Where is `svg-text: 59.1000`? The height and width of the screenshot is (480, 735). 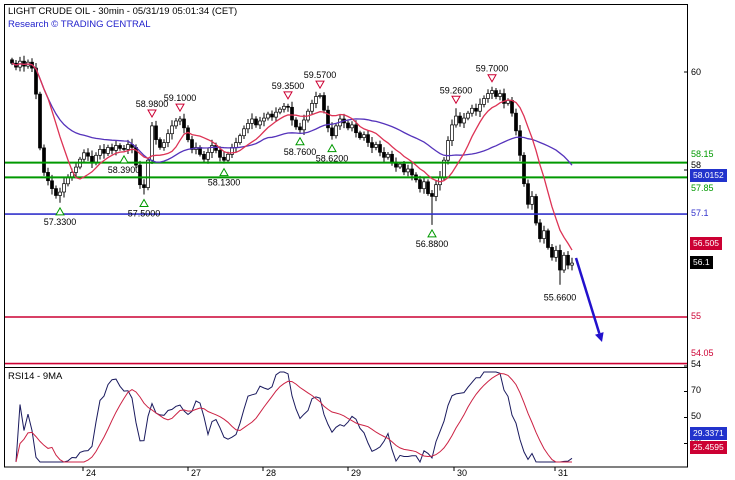 svg-text: 59.1000 is located at coordinates (180, 98).